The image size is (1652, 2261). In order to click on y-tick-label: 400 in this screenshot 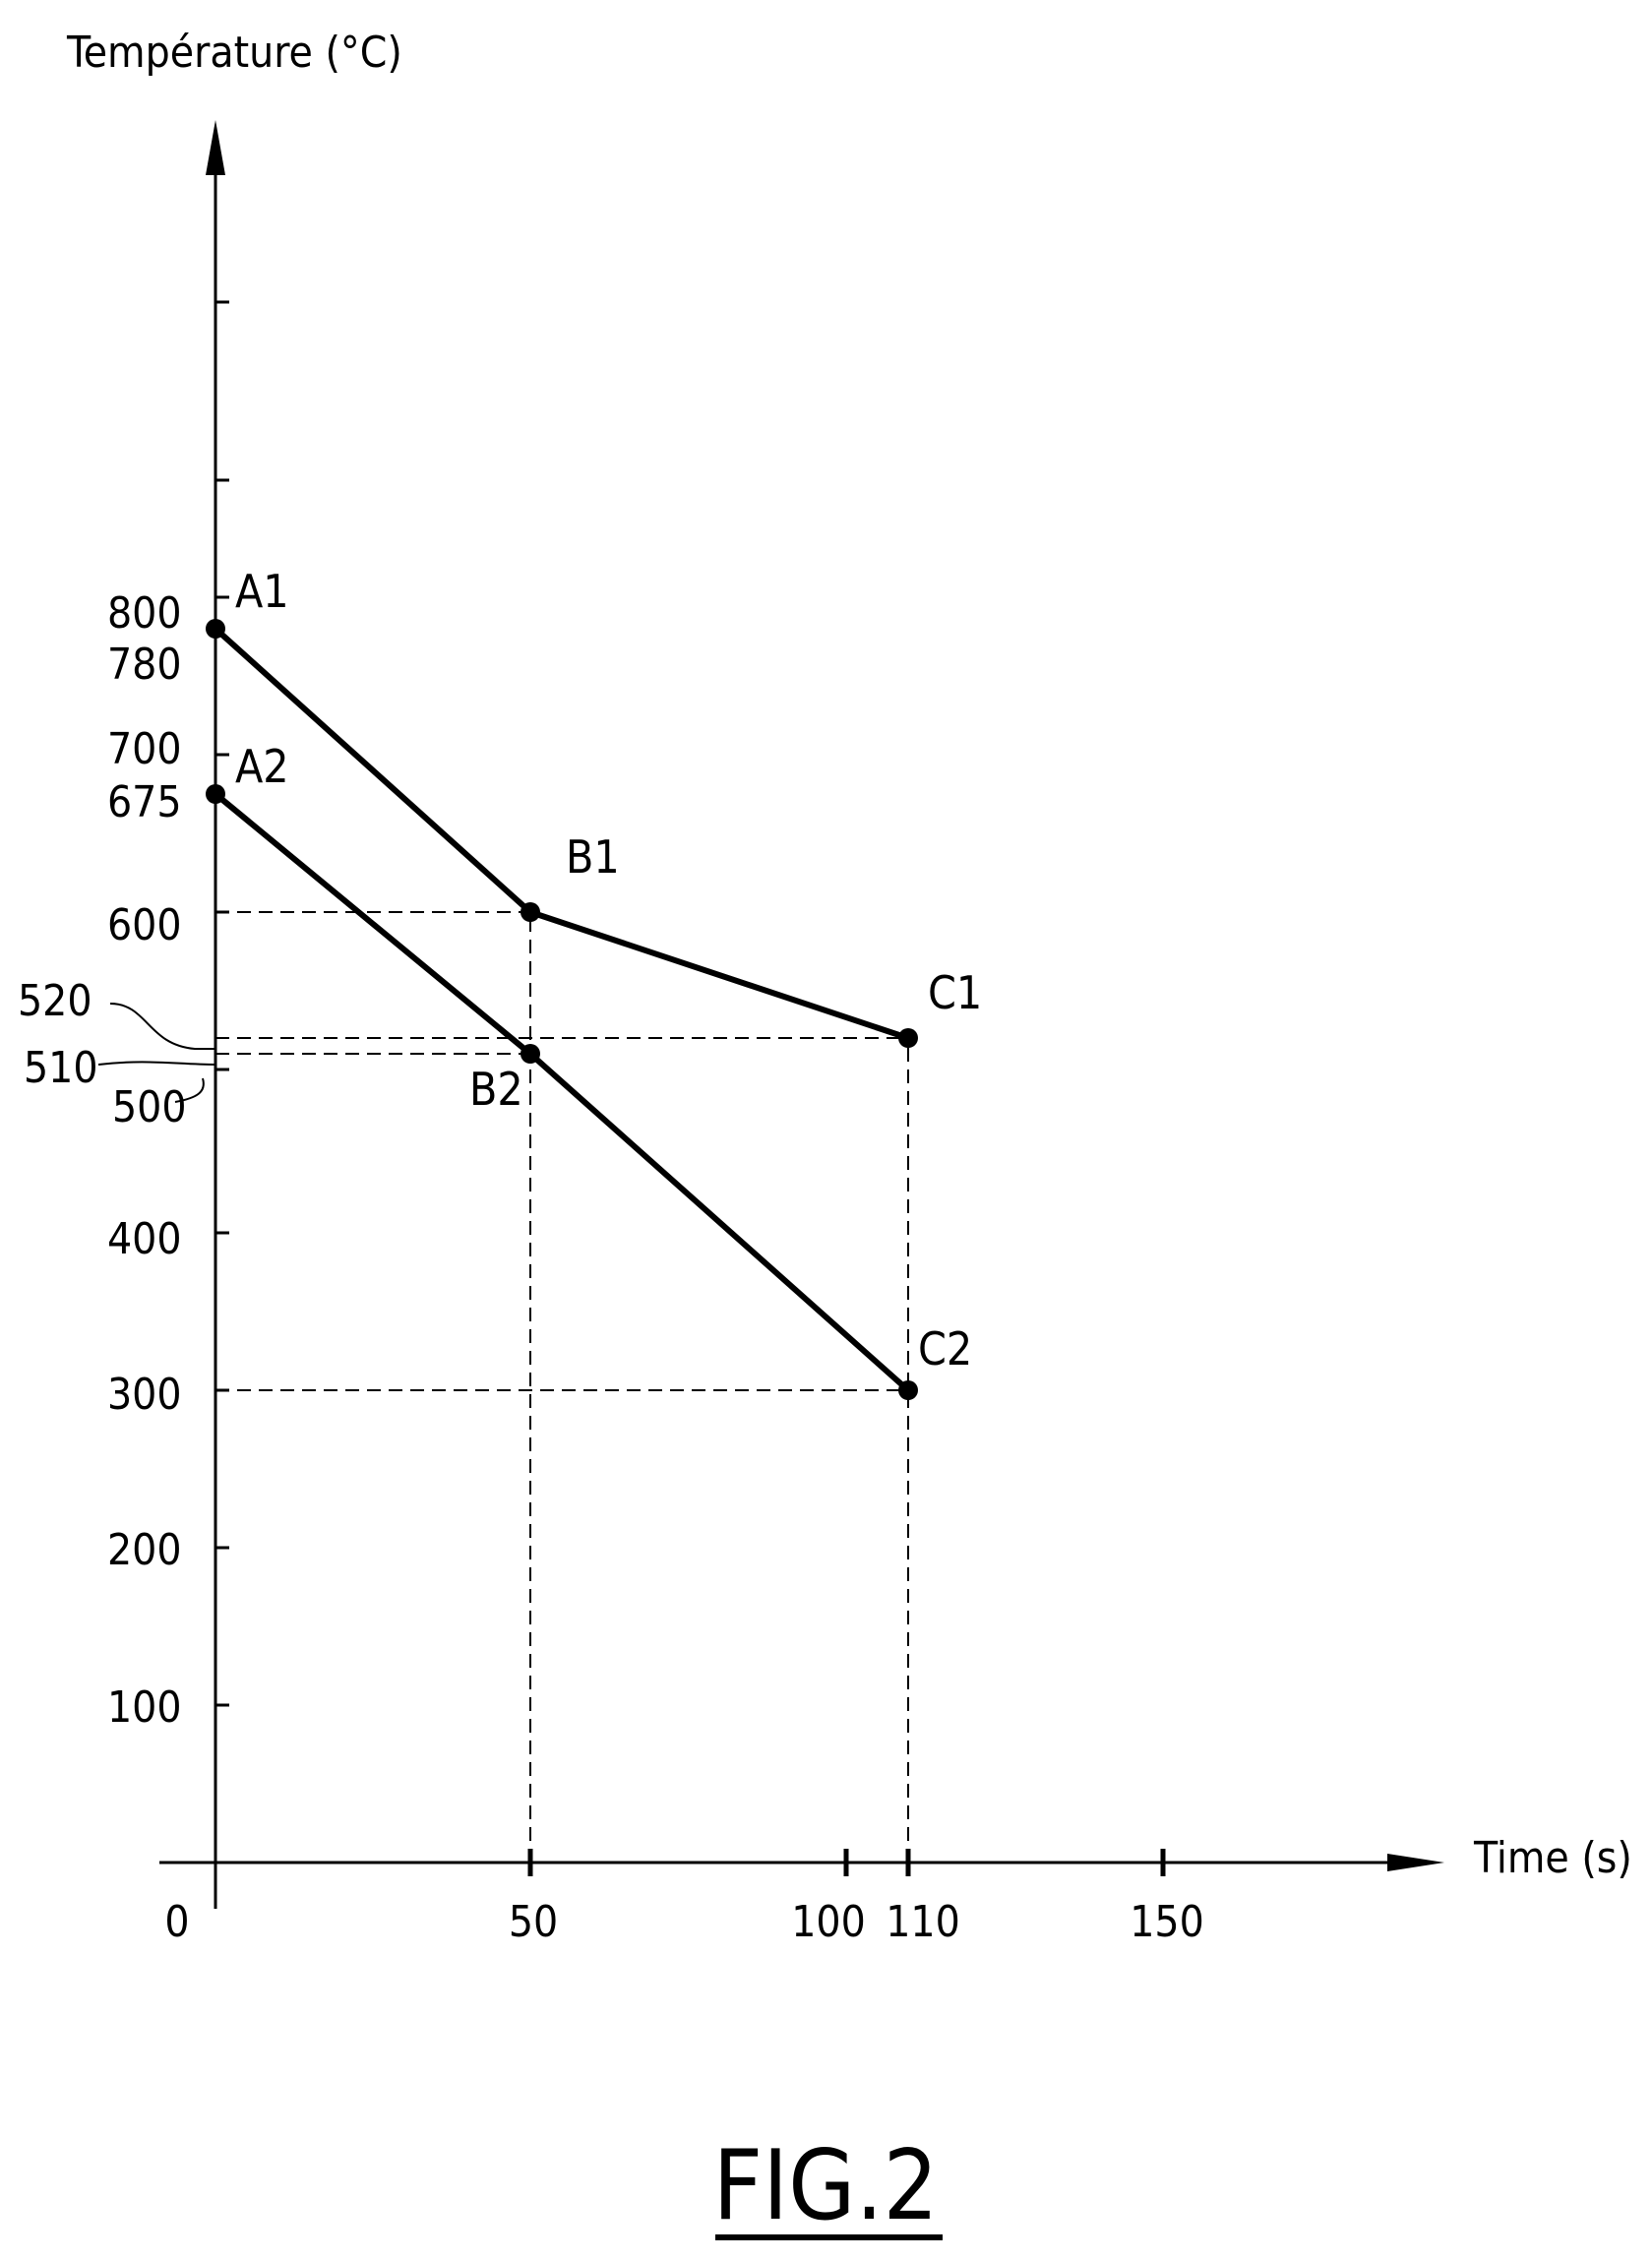, I will do `click(144, 1239)`.